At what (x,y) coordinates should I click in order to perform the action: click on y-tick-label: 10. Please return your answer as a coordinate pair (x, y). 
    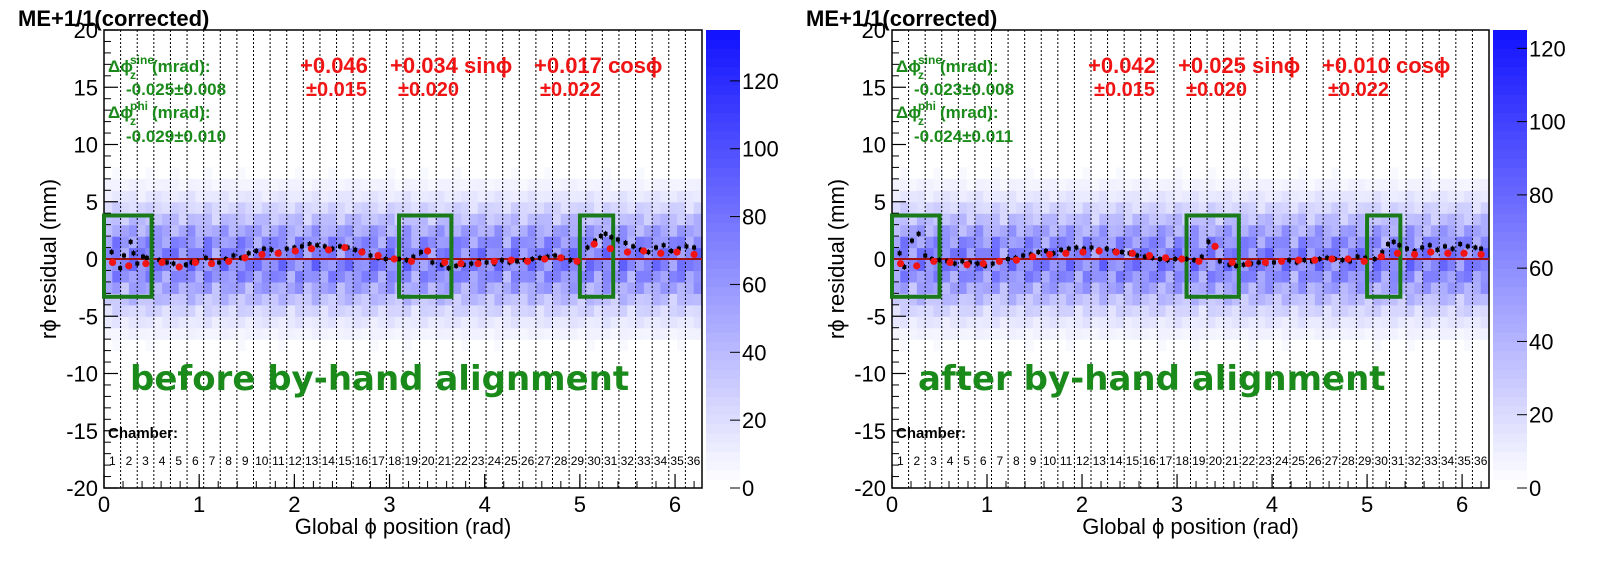
    Looking at the image, I should click on (86, 145).